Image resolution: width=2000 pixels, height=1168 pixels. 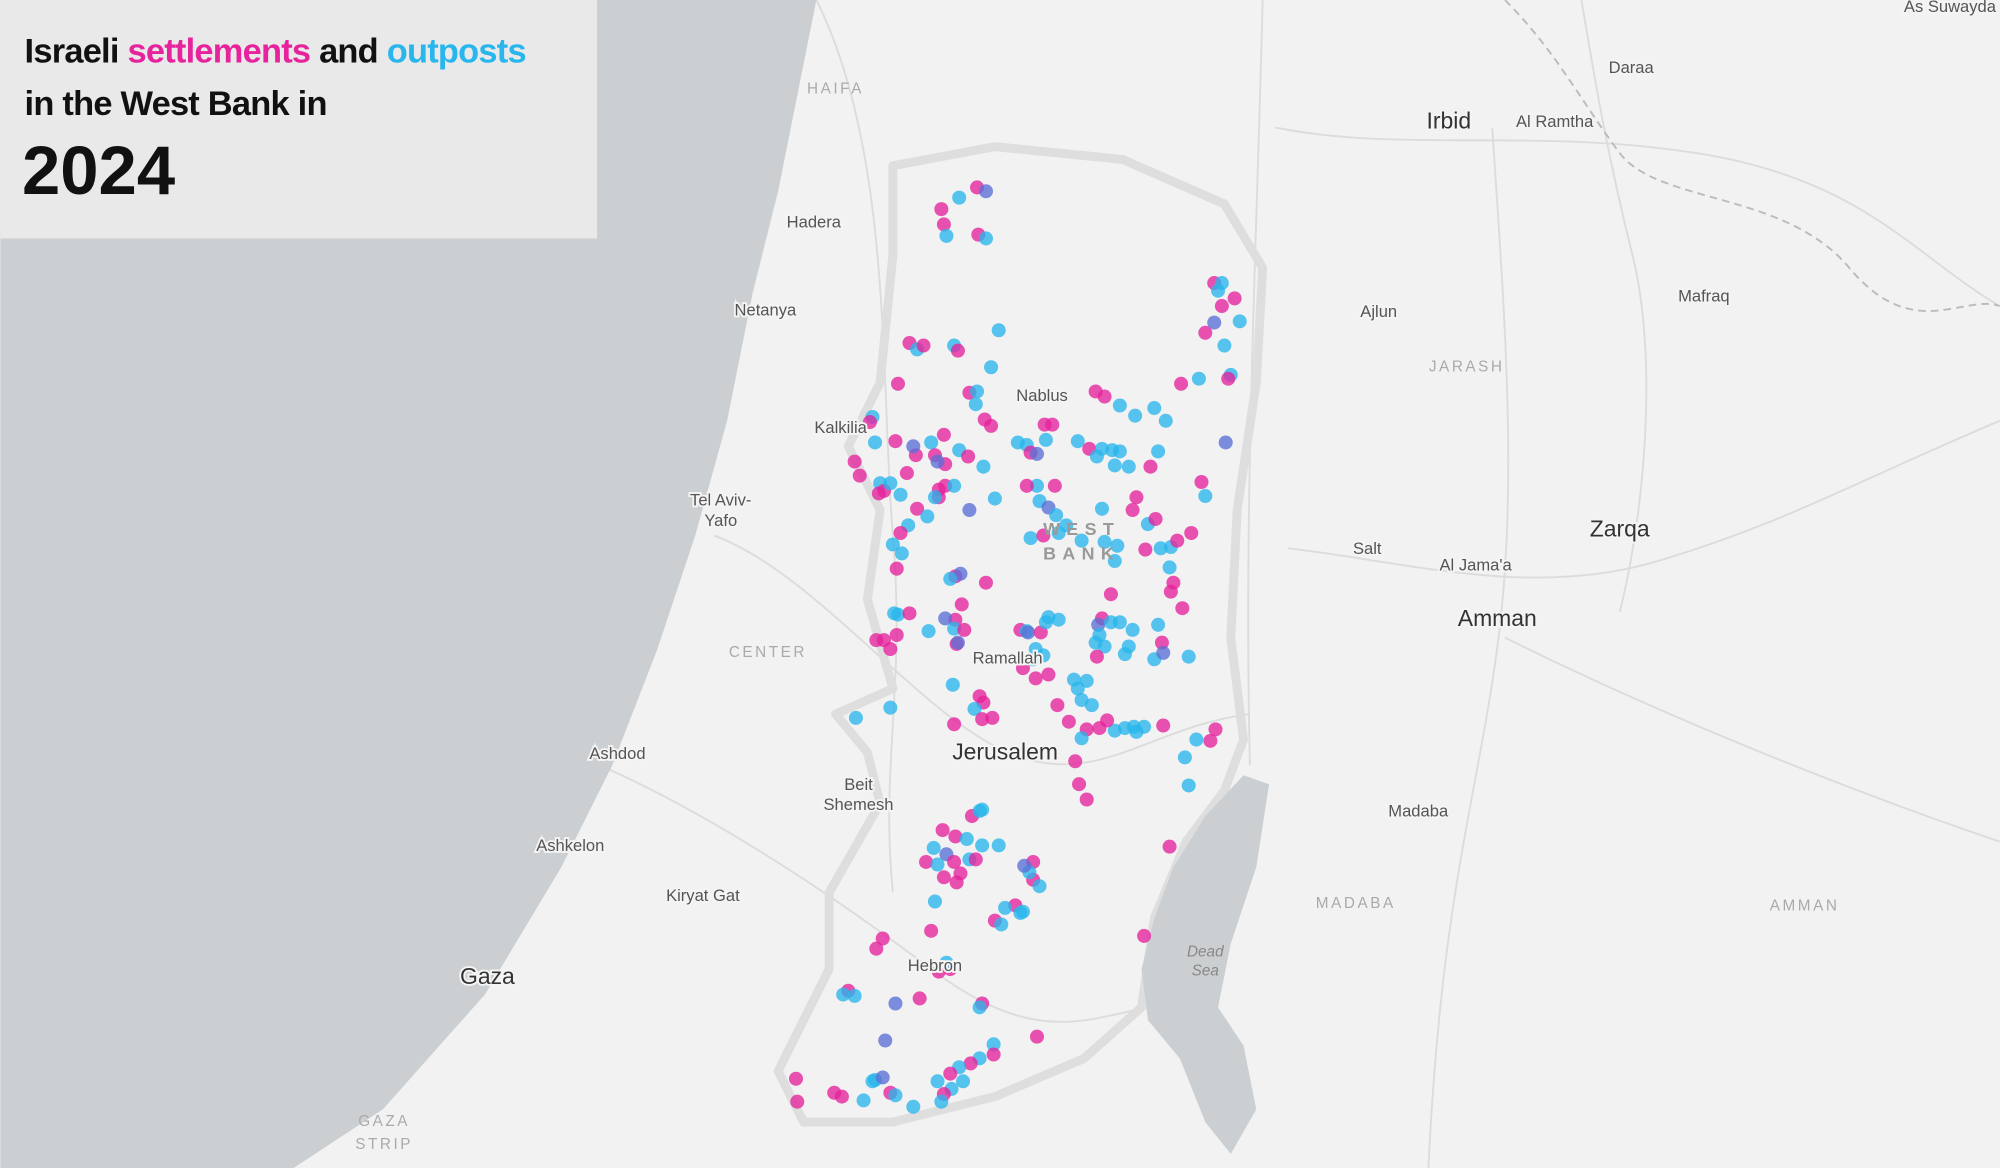 I want to click on title-word: and, so click(x=348, y=52).